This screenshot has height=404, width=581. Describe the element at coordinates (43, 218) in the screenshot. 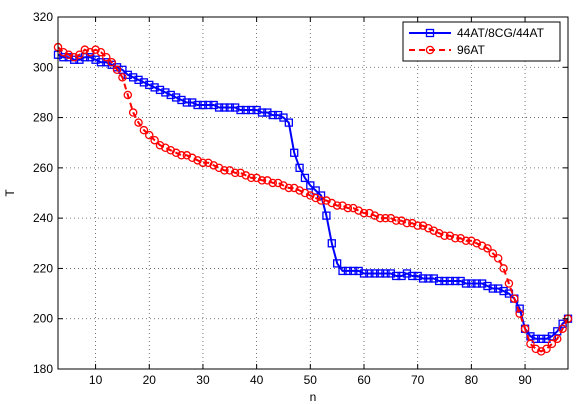

I see `y-tick-label: 240` at that location.